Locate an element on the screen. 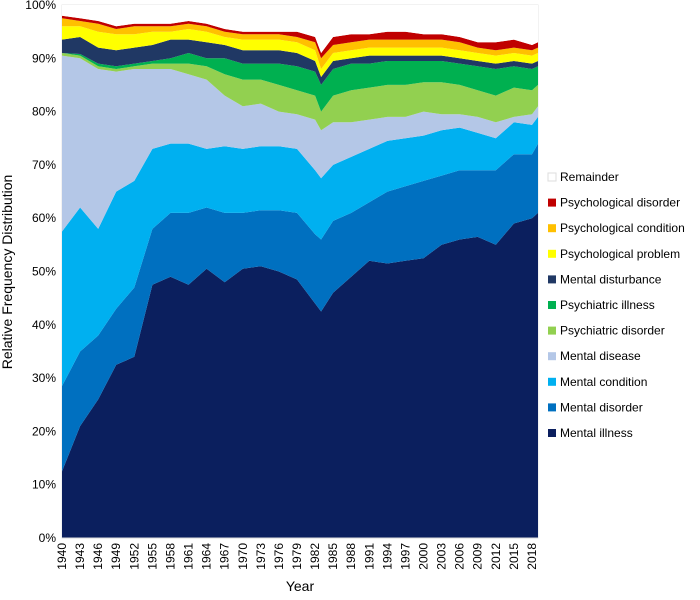 The height and width of the screenshot is (600, 700). x-tick-label: 2012 is located at coordinates (496, 556).